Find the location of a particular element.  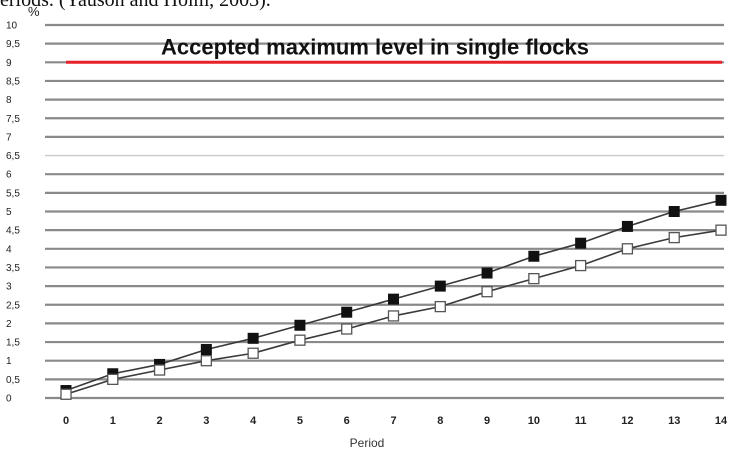

y-tick-label: 7,5 is located at coordinates (13, 119).